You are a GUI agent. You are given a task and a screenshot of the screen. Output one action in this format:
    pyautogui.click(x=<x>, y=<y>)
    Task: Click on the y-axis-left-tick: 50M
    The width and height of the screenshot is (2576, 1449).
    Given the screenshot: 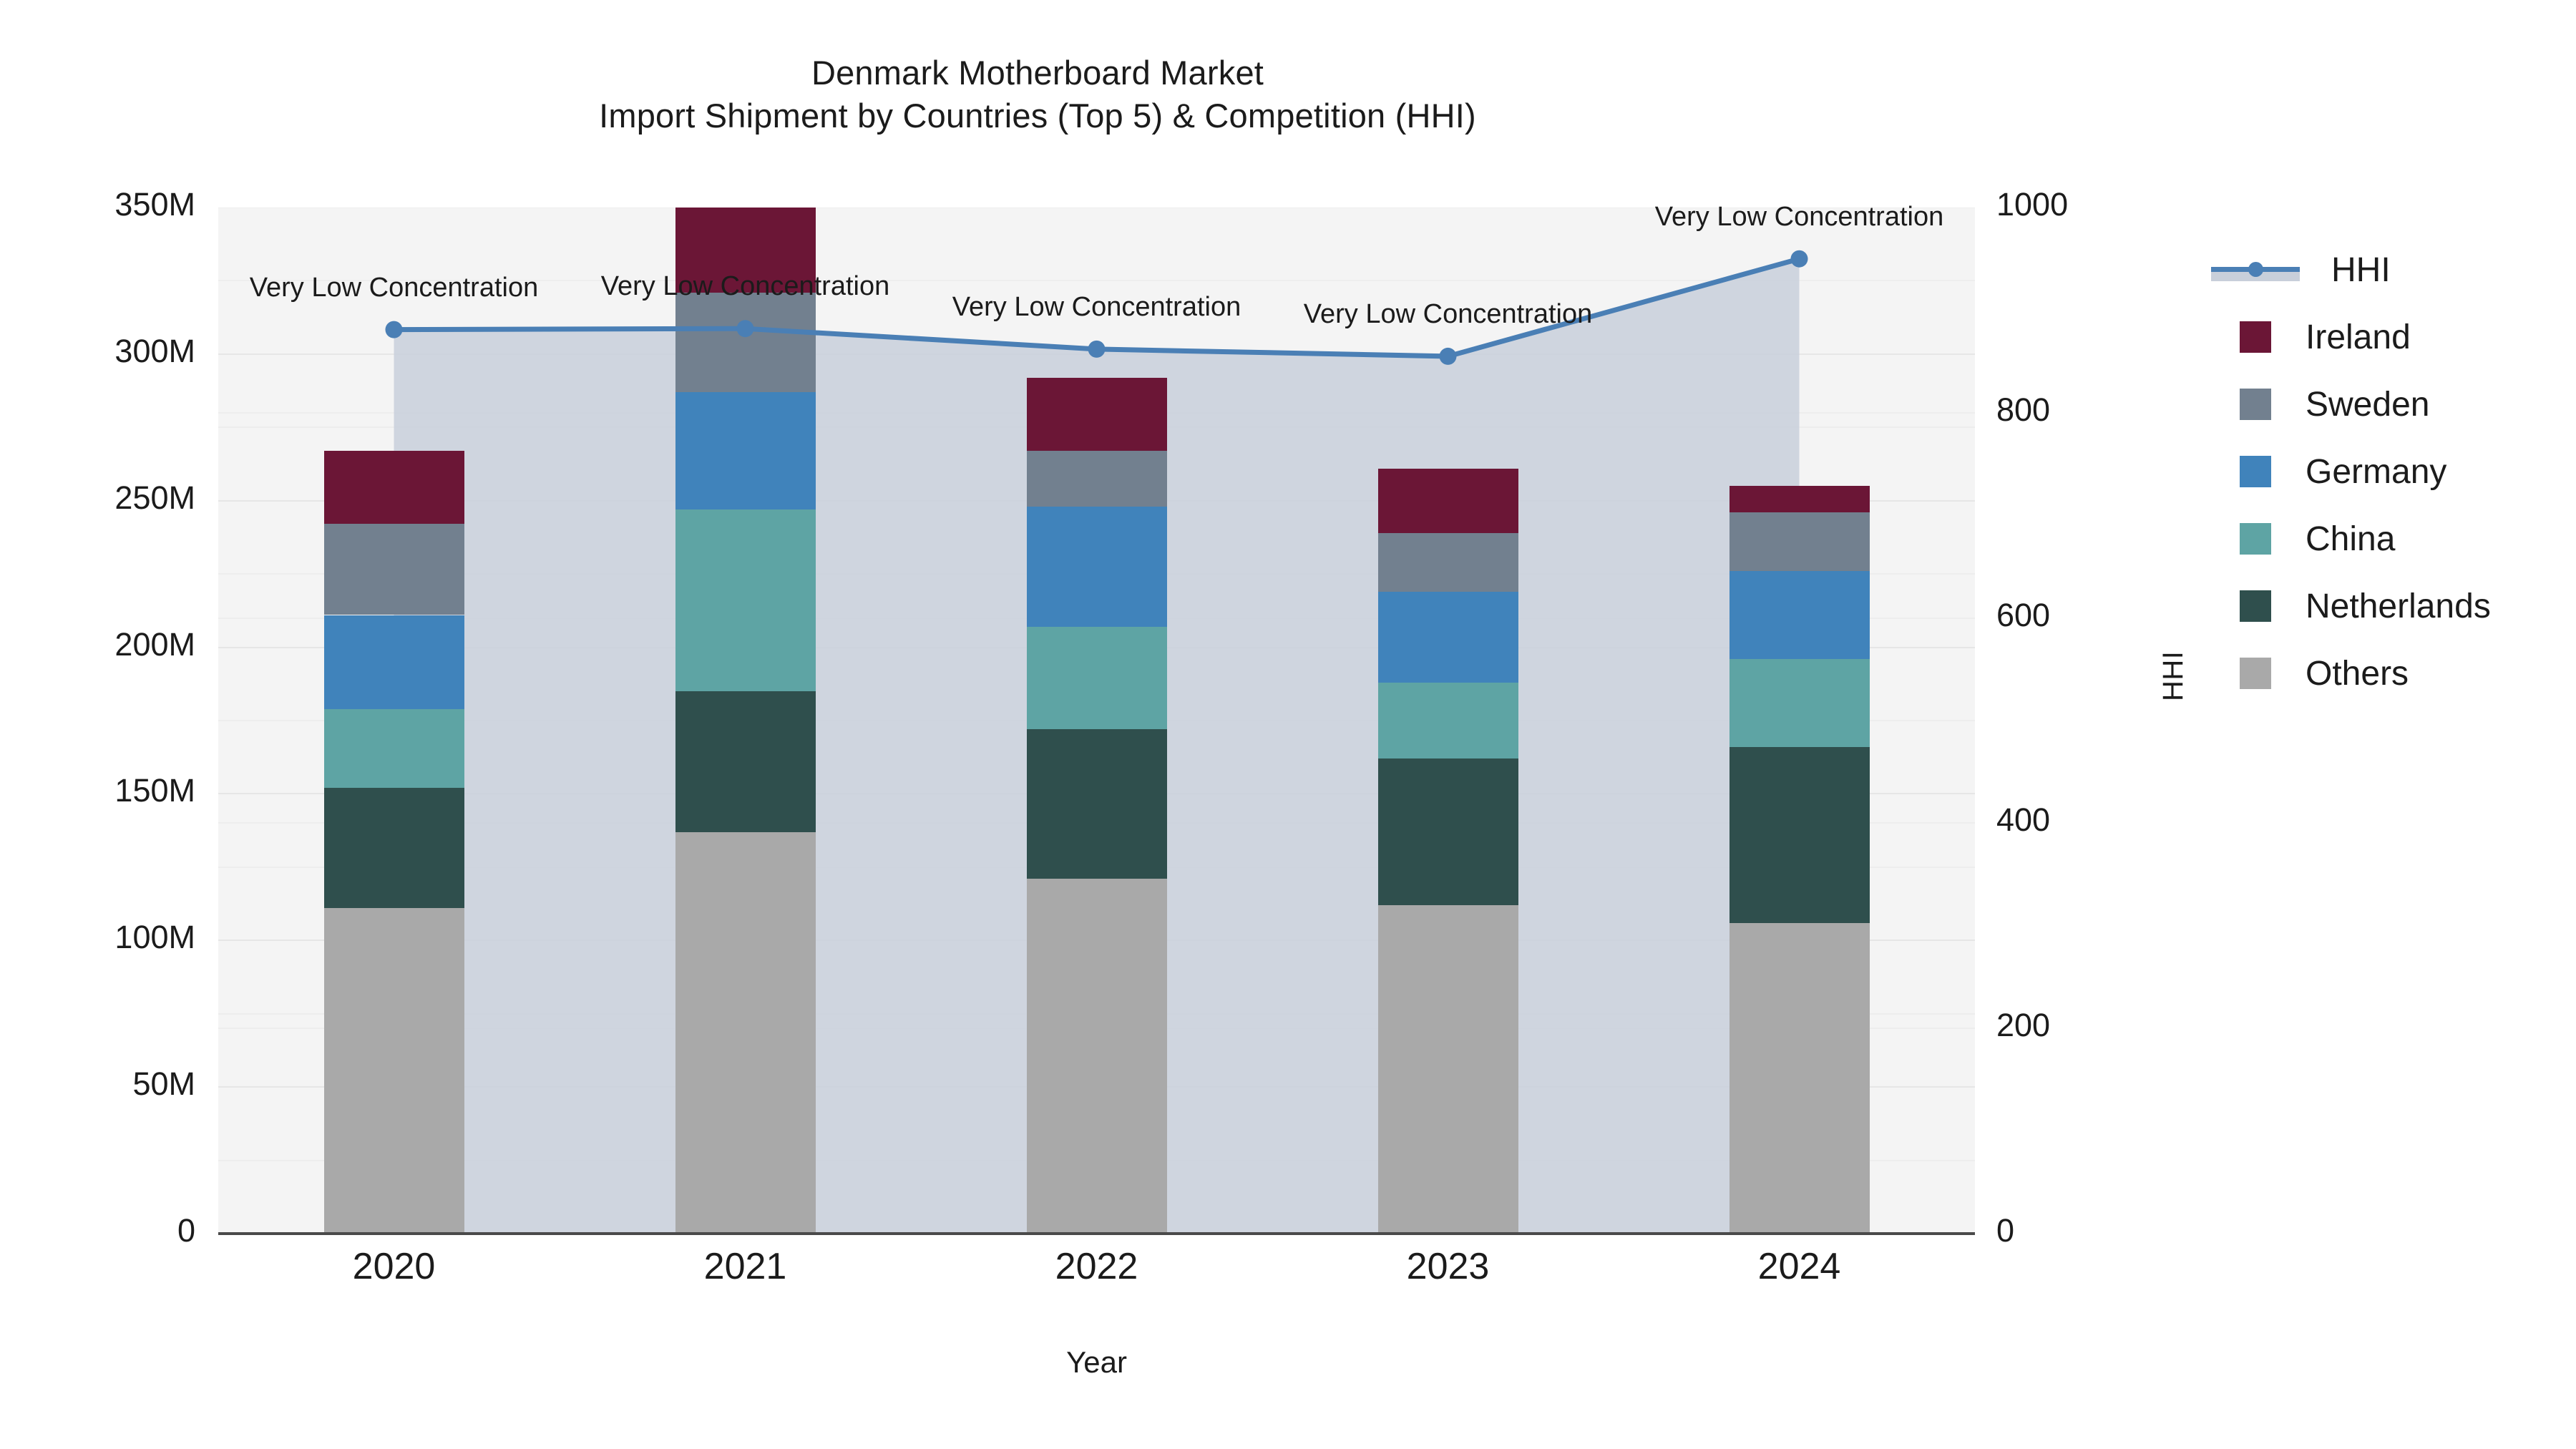 What is the action you would take?
    pyautogui.click(x=163, y=1084)
    